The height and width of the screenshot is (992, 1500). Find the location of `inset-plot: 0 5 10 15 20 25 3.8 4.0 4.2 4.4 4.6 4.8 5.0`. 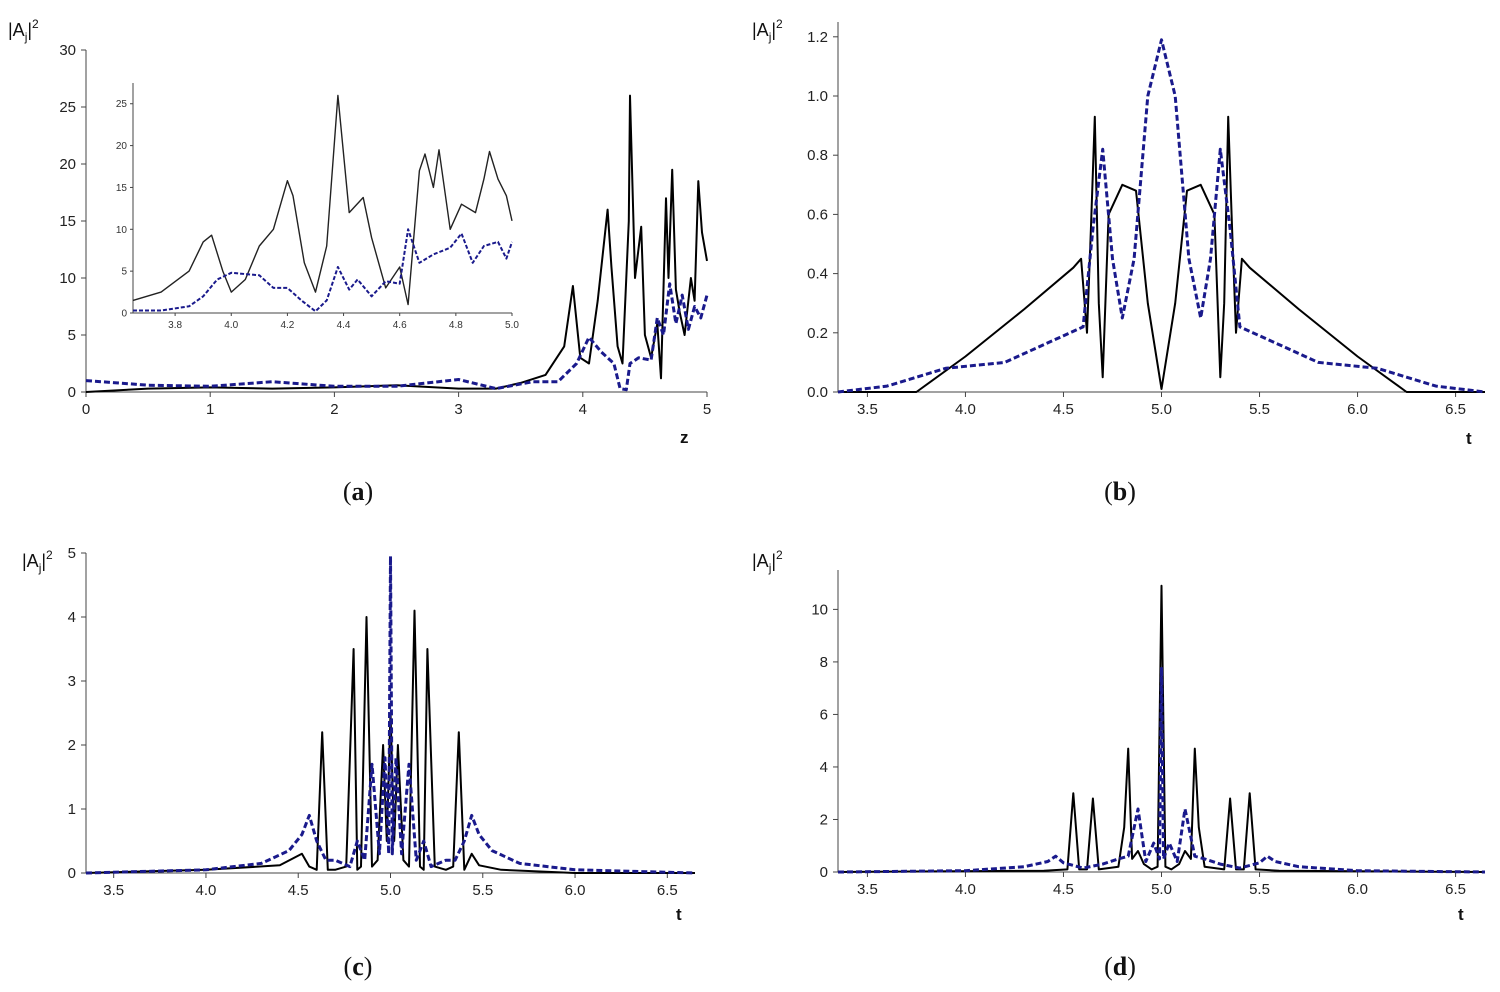

inset-plot: 0 5 10 15 20 25 3.8 4.0 4.2 4.4 4.6 4.8 5.0 is located at coordinates (317, 207).